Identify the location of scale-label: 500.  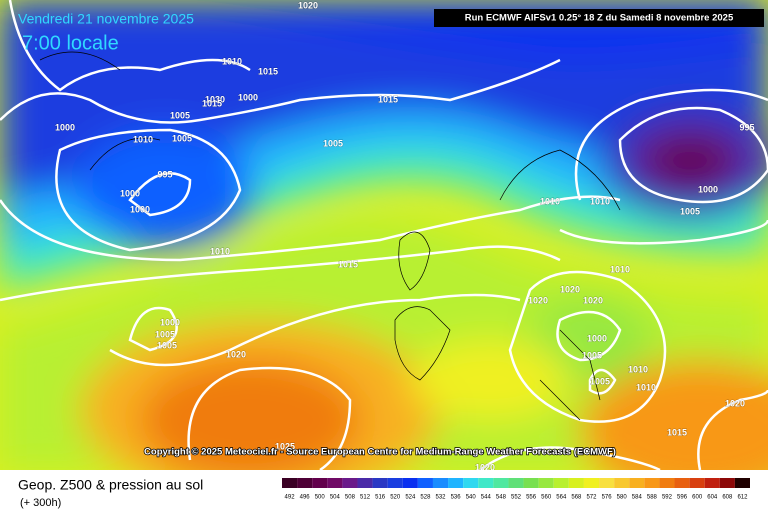
(320, 498).